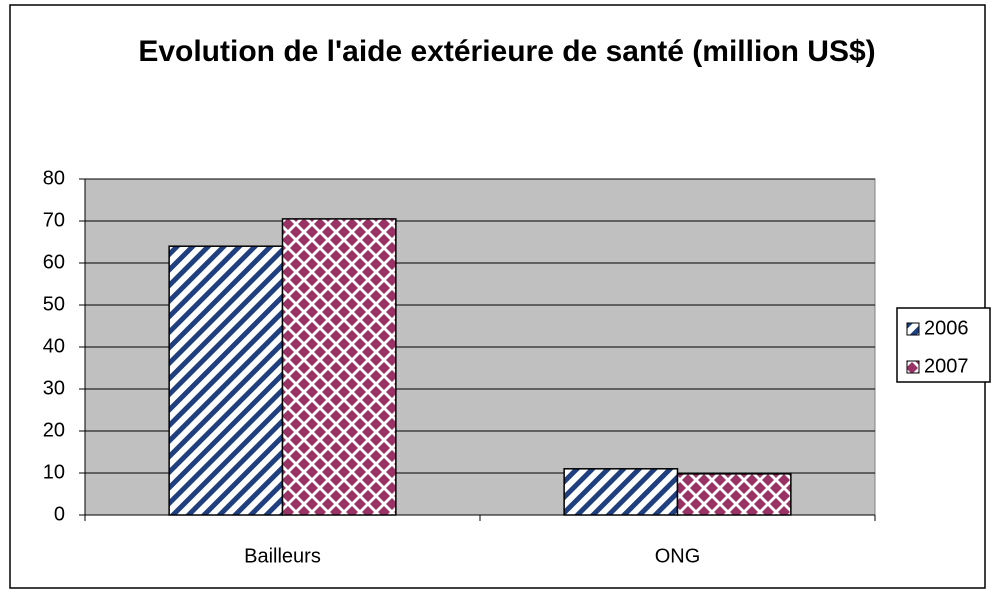  What do you see at coordinates (946, 366) in the screenshot?
I see `legend-label: 2007` at bounding box center [946, 366].